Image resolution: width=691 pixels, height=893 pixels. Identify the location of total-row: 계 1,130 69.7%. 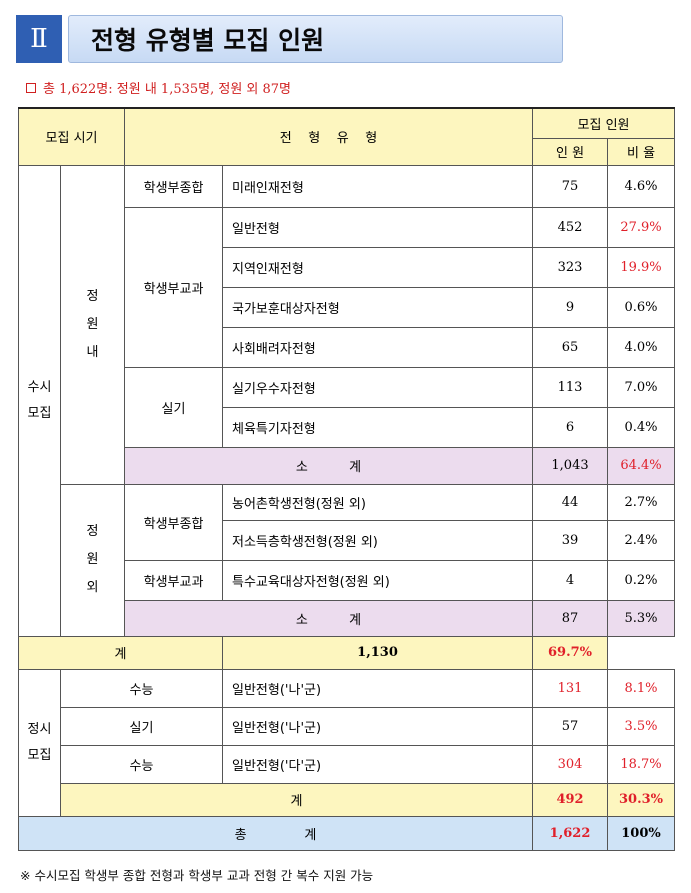
(346, 652).